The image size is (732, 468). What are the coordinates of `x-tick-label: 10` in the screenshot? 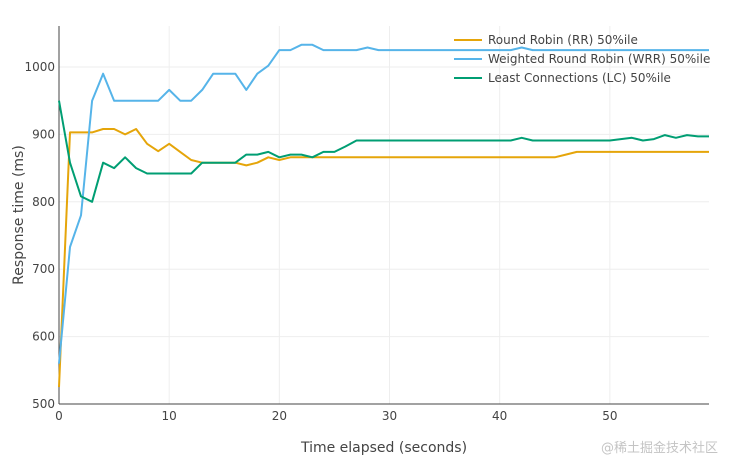 It's located at (169, 416).